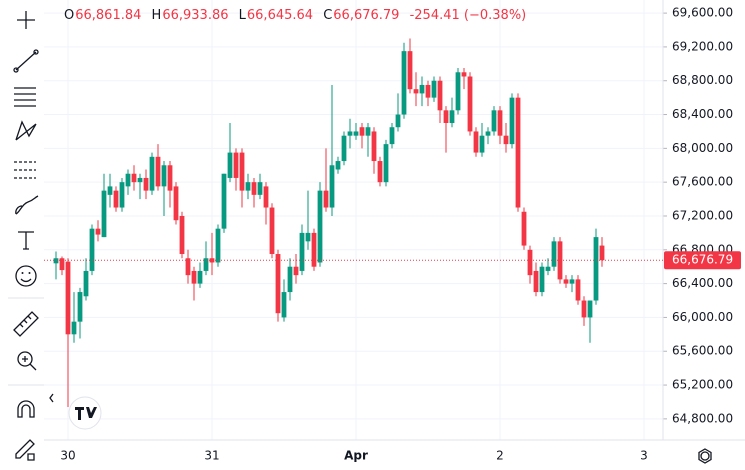 The width and height of the screenshot is (745, 470). Describe the element at coordinates (25, 170) in the screenshot. I see `prediction-tool` at that location.